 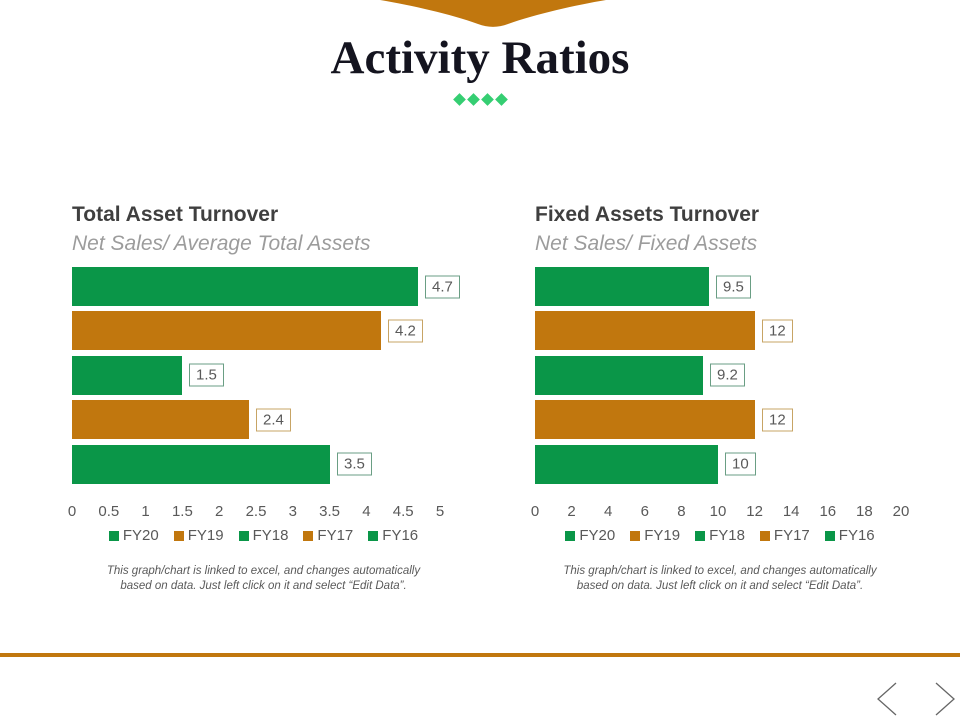 I want to click on bar-row-FY17: 12, so click(x=718, y=420).